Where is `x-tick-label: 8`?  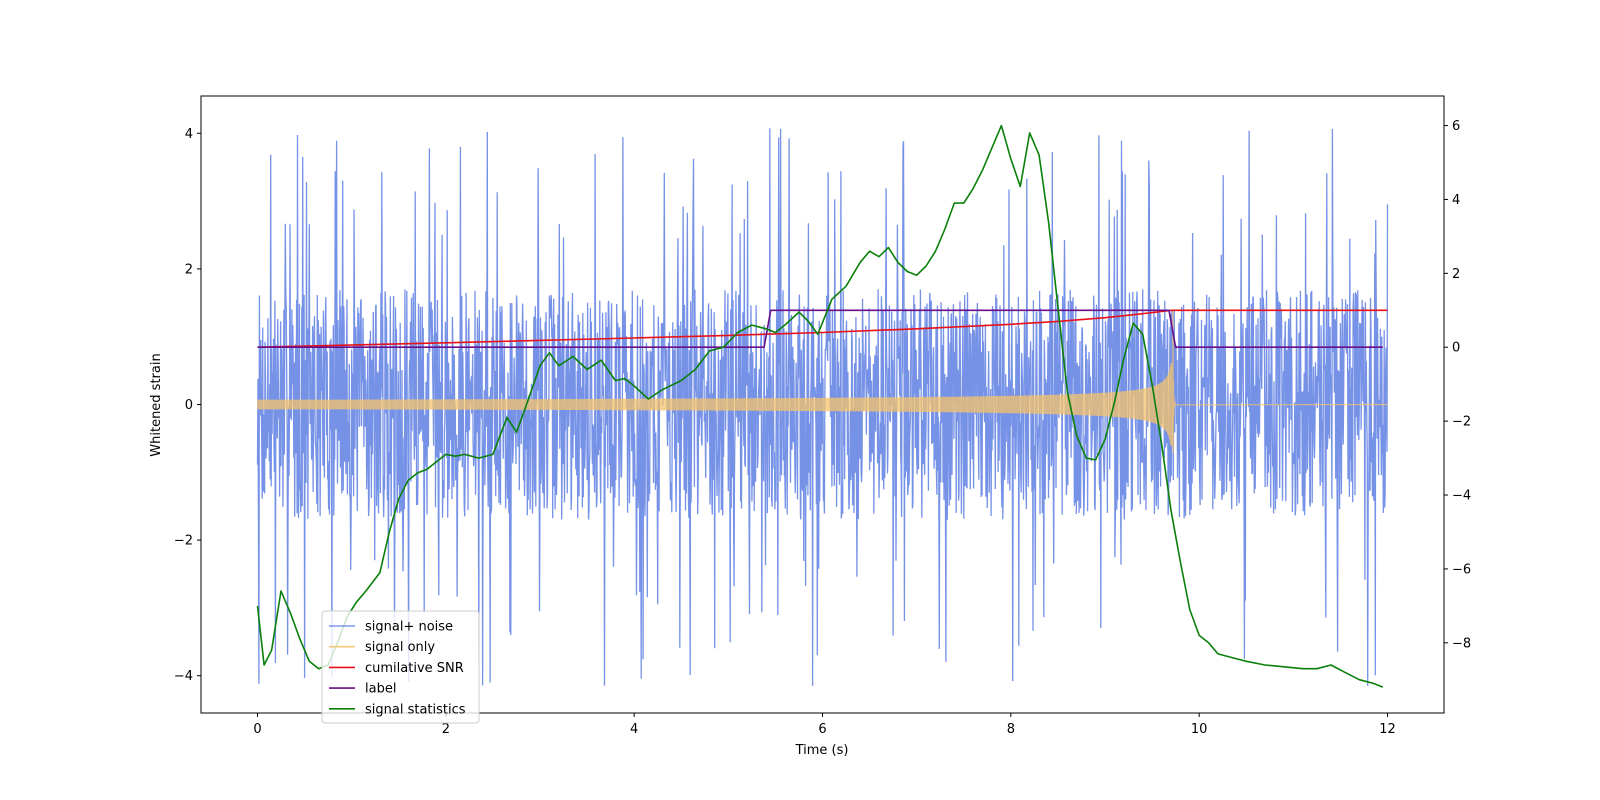
x-tick-label: 8 is located at coordinates (1011, 729).